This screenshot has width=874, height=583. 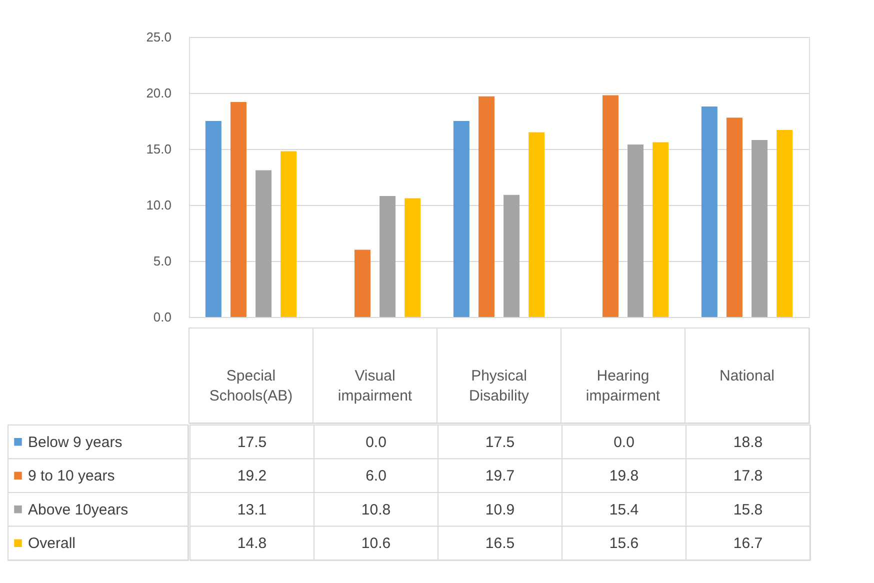 I want to click on y-tick-label: 25.0, so click(x=159, y=37).